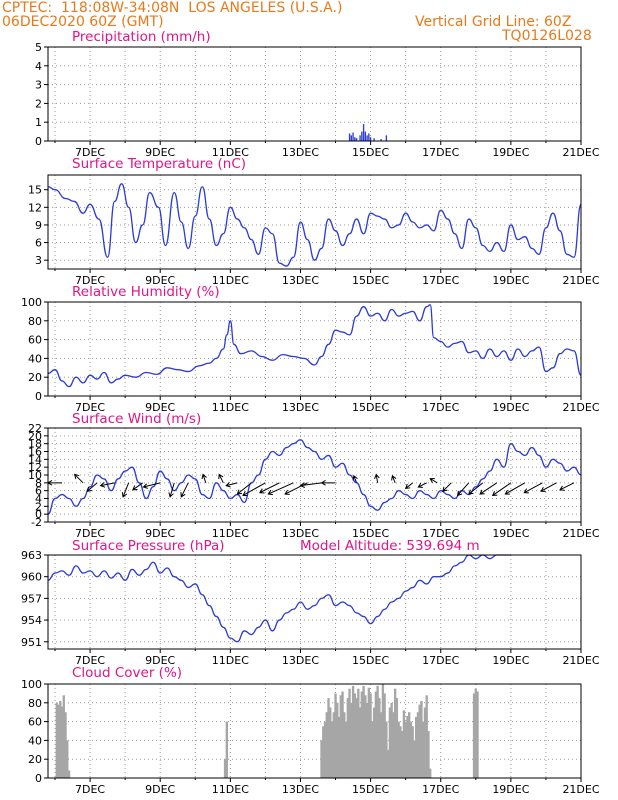 The image size is (618, 800). What do you see at coordinates (148, 546) in the screenshot?
I see `panel-title: Surface Pressure (hPa)` at bounding box center [148, 546].